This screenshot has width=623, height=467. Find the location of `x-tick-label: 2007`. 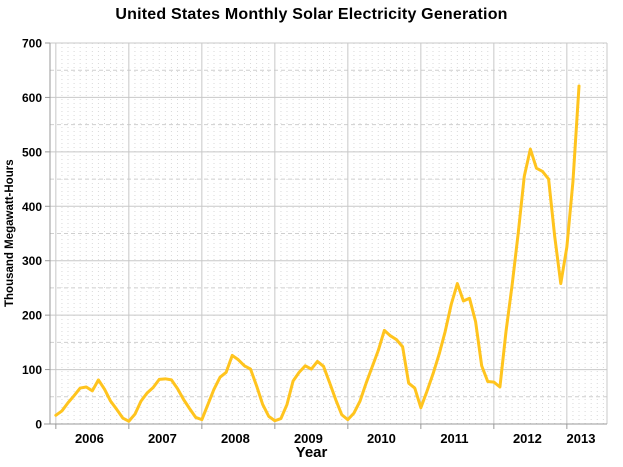

x-tick-label: 2007 is located at coordinates (162, 438).